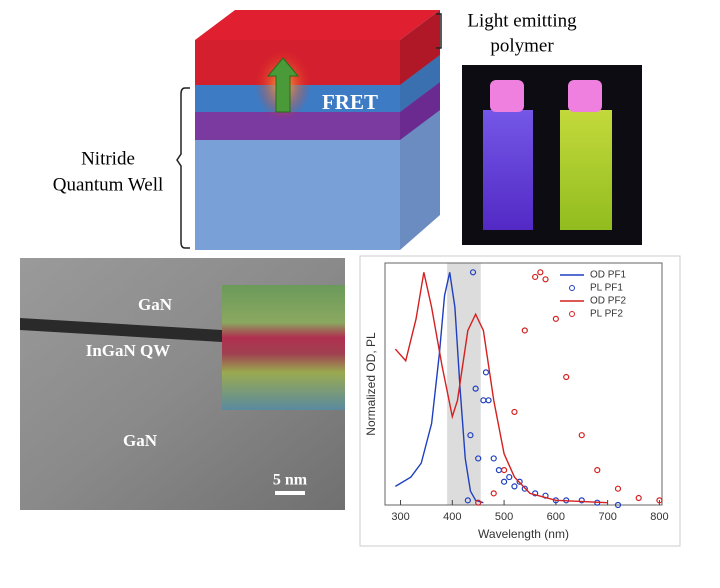  Describe the element at coordinates (297, 195) in the screenshot. I see `substrate` at that location.